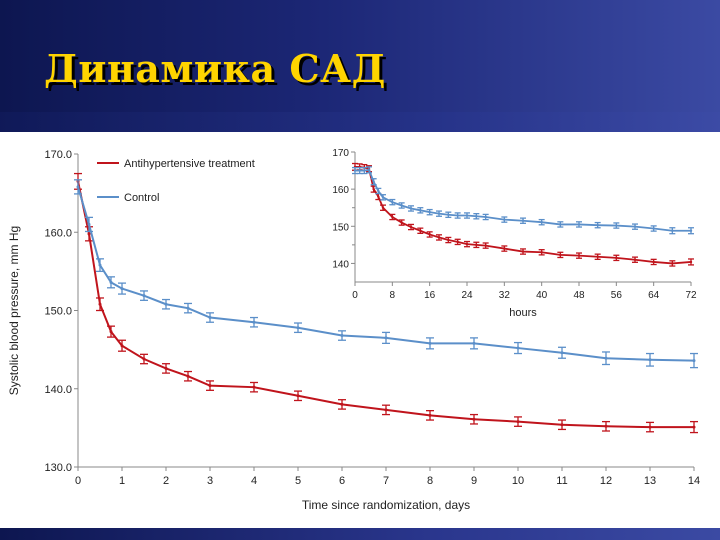 The image size is (720, 540). What do you see at coordinates (58, 233) in the screenshot?
I see `main-y-tick-label: 160.0` at bounding box center [58, 233].